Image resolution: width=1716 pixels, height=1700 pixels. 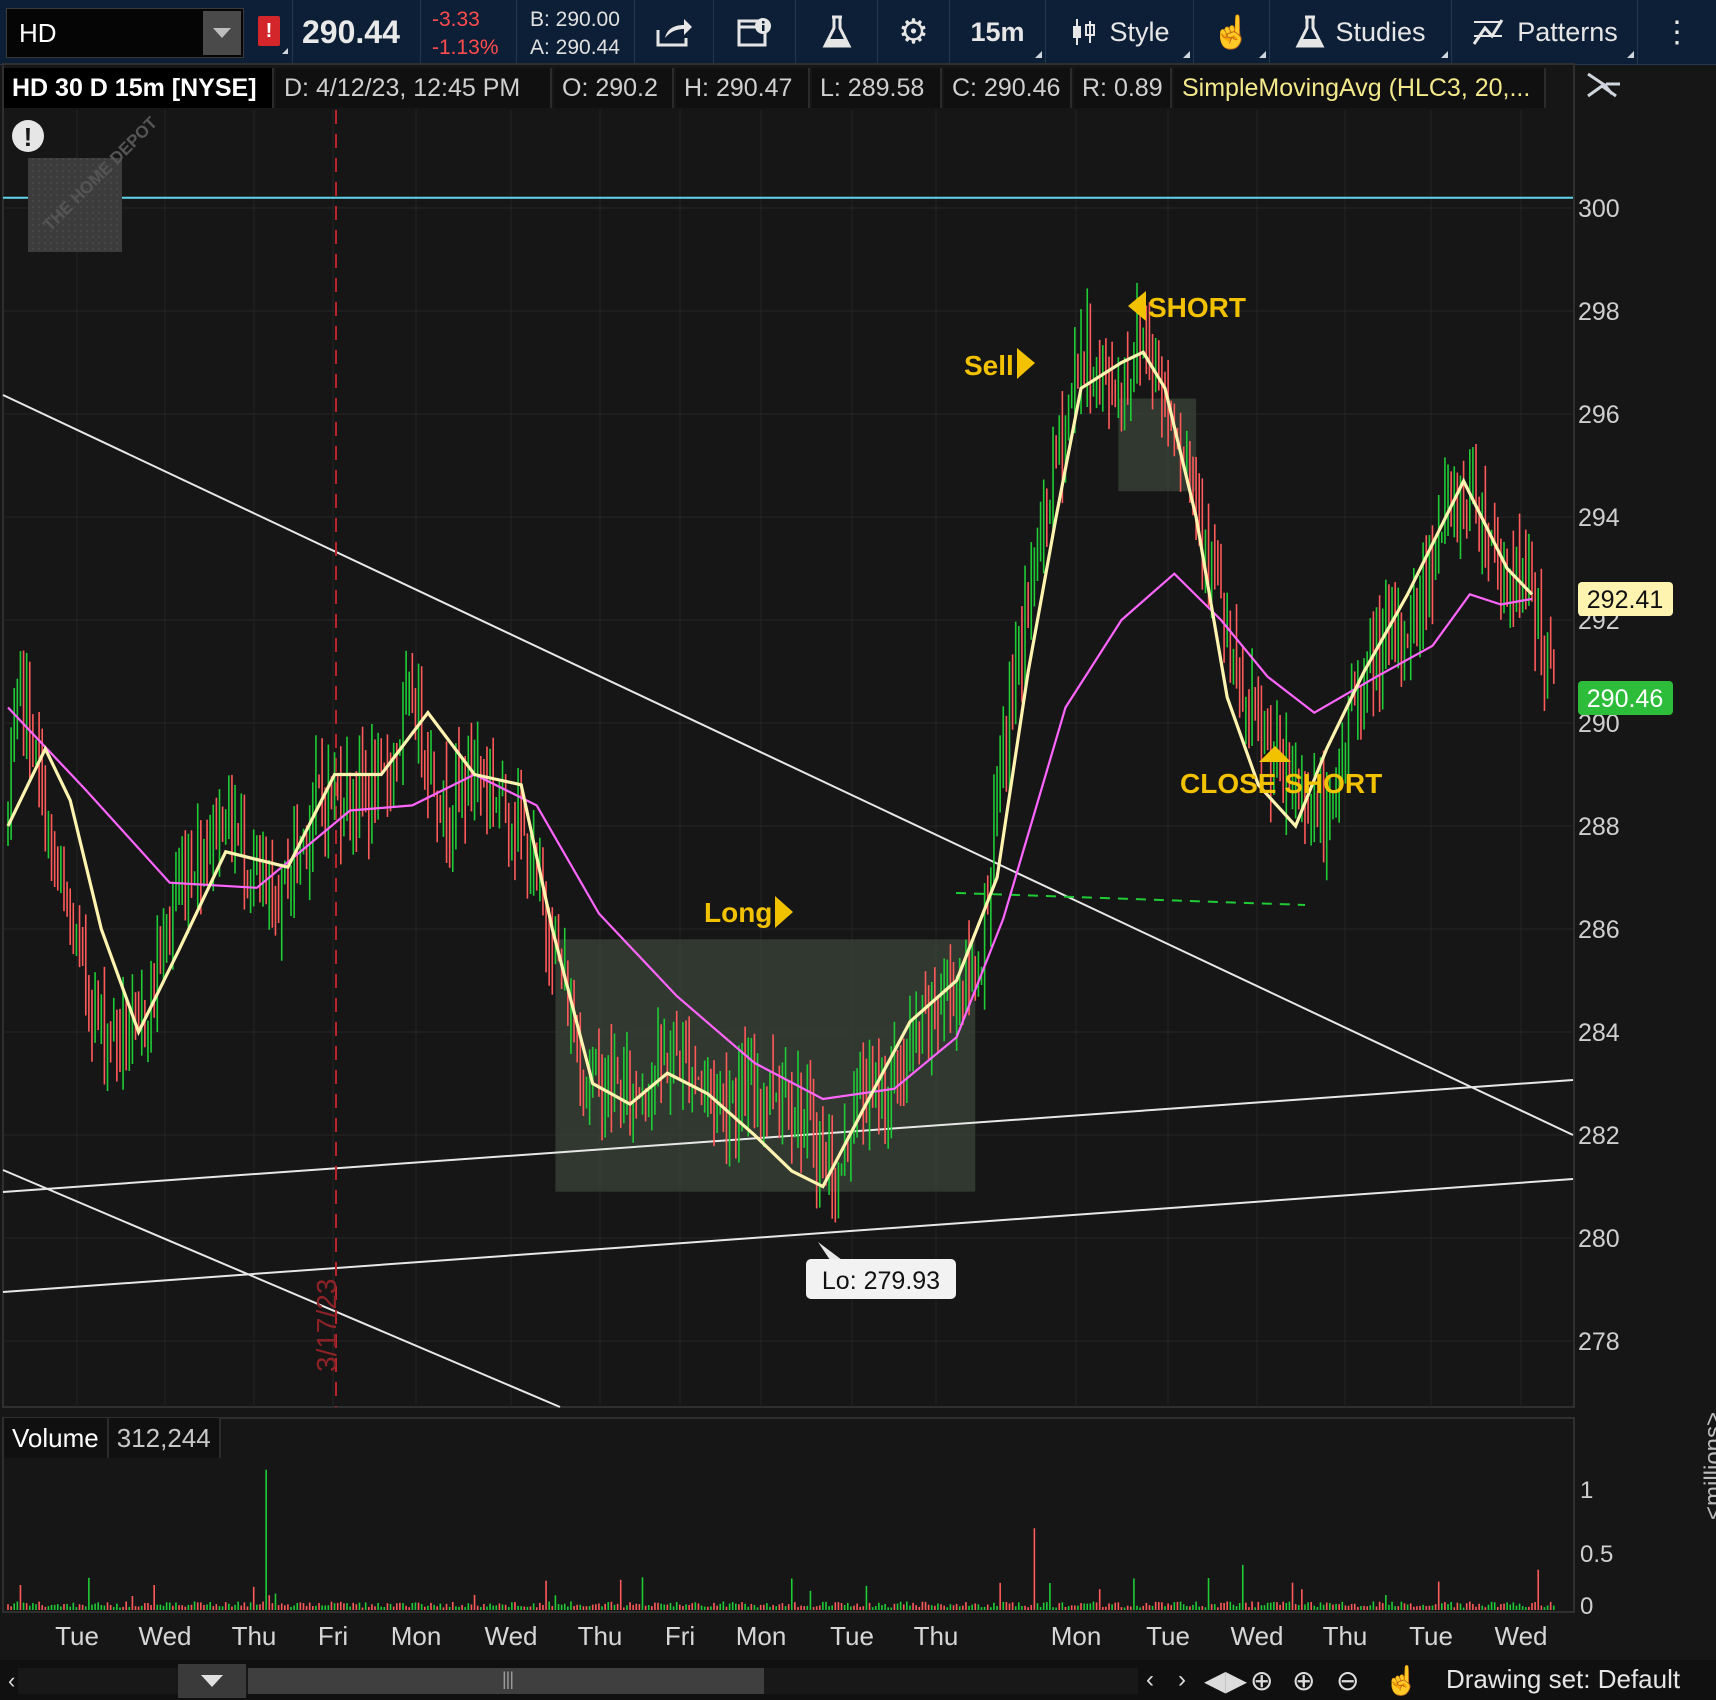 I want to click on volume-tick-label: 0, so click(x=1586, y=1606).